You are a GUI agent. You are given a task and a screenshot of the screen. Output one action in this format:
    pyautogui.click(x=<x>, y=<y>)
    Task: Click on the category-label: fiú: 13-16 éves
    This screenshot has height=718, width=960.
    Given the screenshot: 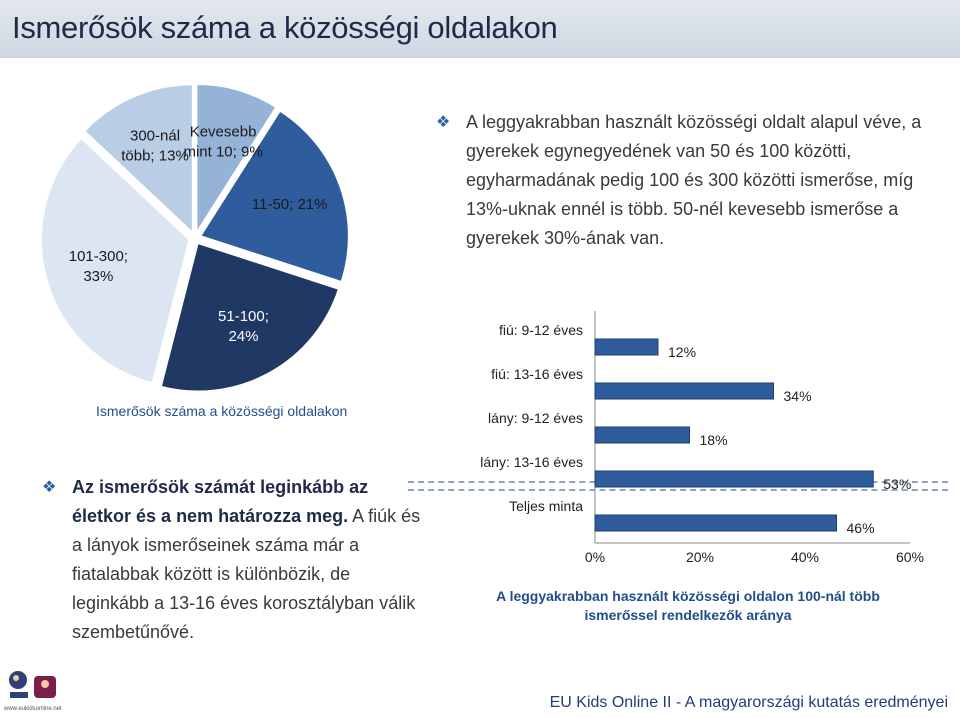 What is the action you would take?
    pyautogui.click(x=537, y=374)
    